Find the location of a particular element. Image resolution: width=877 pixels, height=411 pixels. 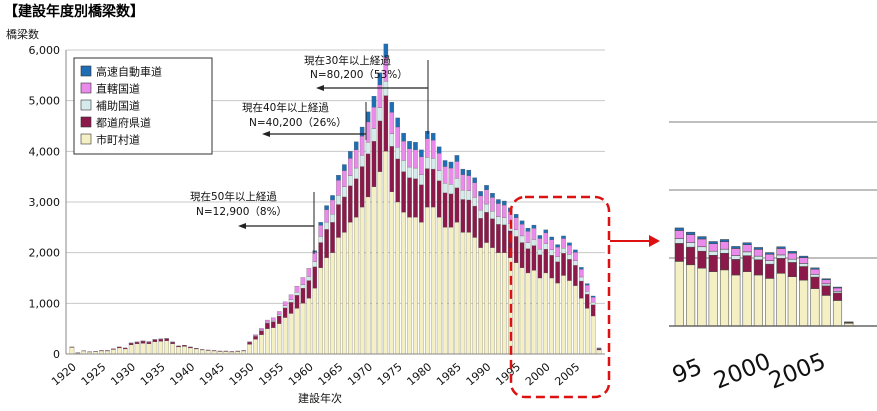

x-tick-label: 1975 is located at coordinates (390, 374).